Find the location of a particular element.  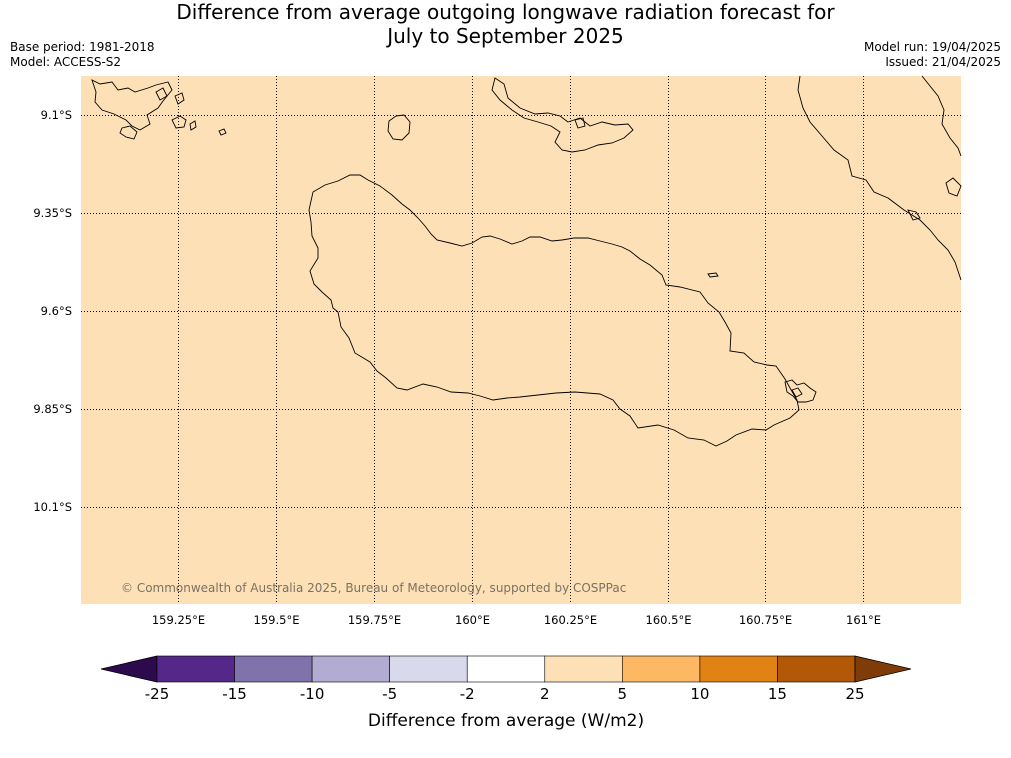

run-info-left: Base period: 1981-2018 Model: ACCESS-S2 is located at coordinates (82, 55).